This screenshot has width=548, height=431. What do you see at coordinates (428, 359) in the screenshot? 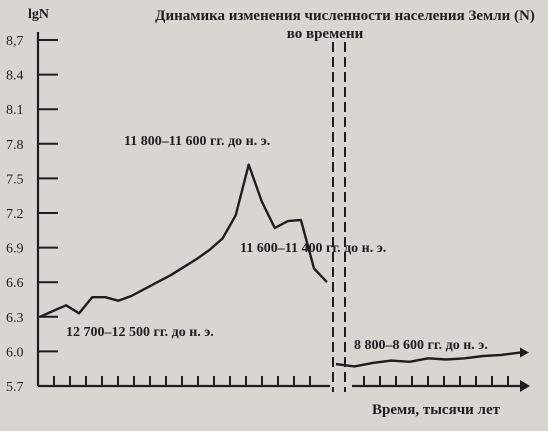
I see `series-line-after-break` at bounding box center [428, 359].